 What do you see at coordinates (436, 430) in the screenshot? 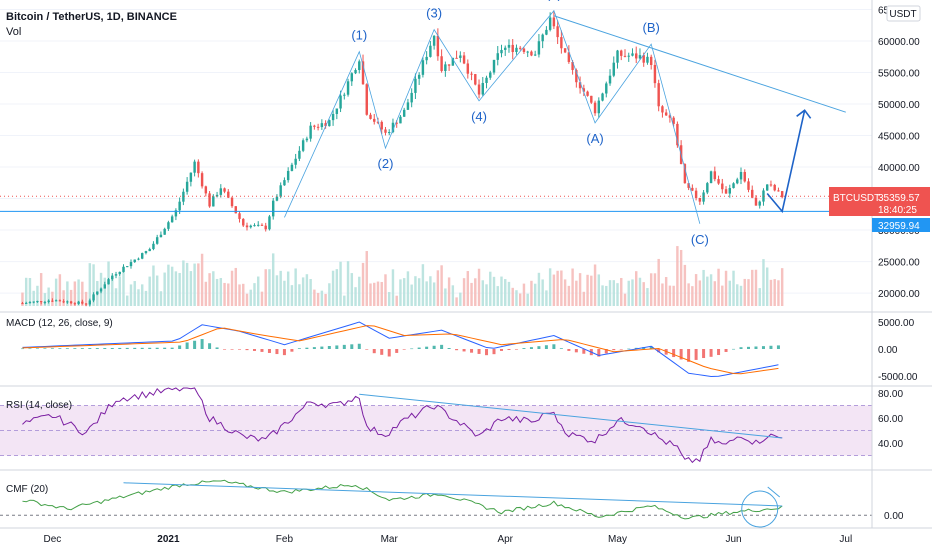
I see `rsi-band` at bounding box center [436, 430].